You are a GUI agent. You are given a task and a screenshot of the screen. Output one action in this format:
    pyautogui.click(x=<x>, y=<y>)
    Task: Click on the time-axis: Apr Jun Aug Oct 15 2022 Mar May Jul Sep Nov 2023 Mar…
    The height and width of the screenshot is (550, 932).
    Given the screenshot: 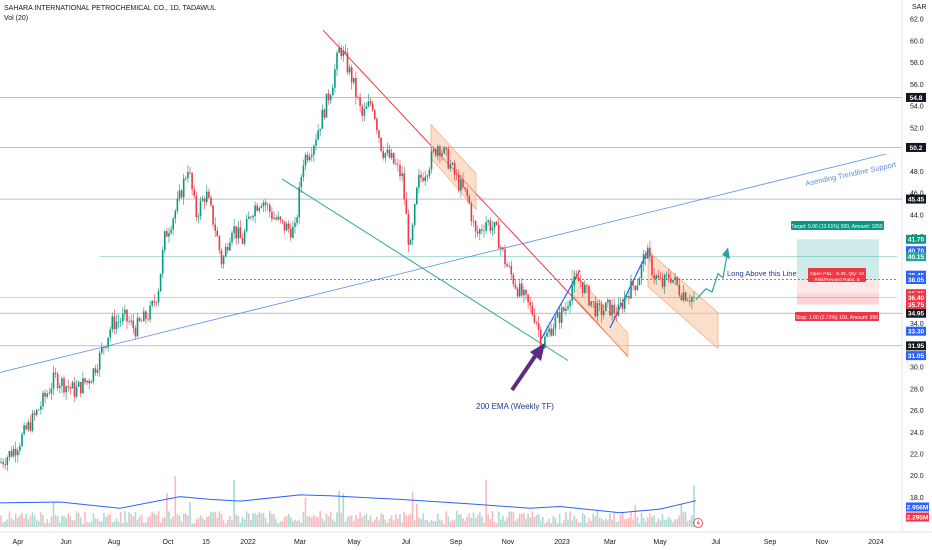 What is the action you would take?
    pyautogui.click(x=448, y=542)
    